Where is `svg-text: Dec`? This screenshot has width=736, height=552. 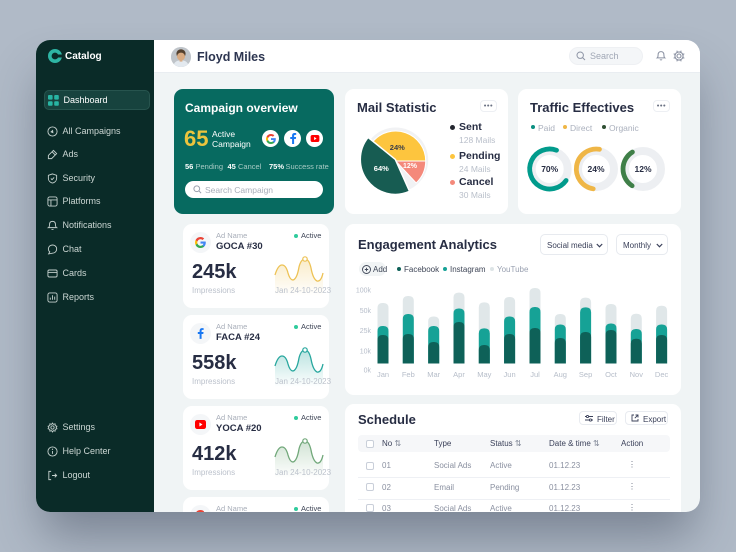 svg-text: Dec is located at coordinates (662, 374).